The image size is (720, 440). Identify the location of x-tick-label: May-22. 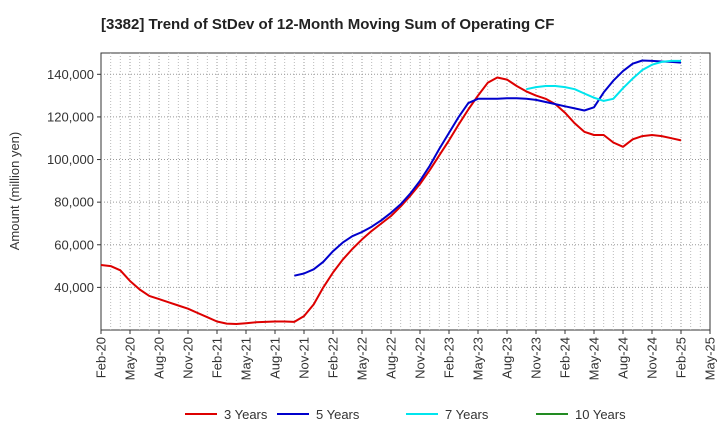
(362, 358).